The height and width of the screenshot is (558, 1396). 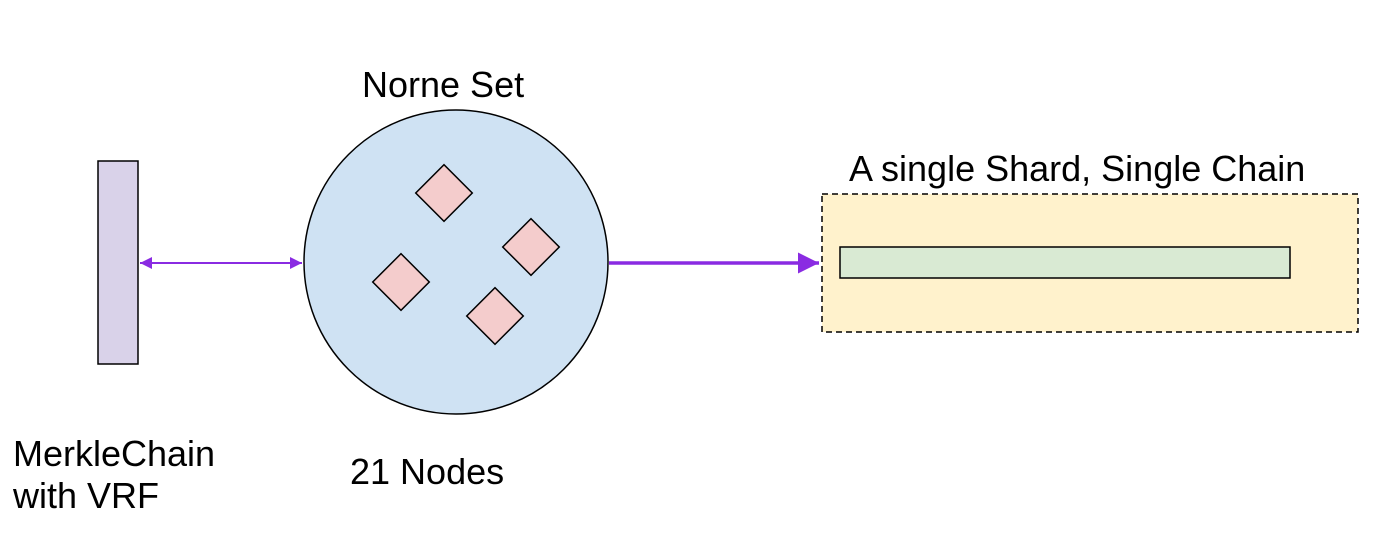 What do you see at coordinates (427, 471) in the screenshot?
I see `nodes-count-label: 21 Nodes` at bounding box center [427, 471].